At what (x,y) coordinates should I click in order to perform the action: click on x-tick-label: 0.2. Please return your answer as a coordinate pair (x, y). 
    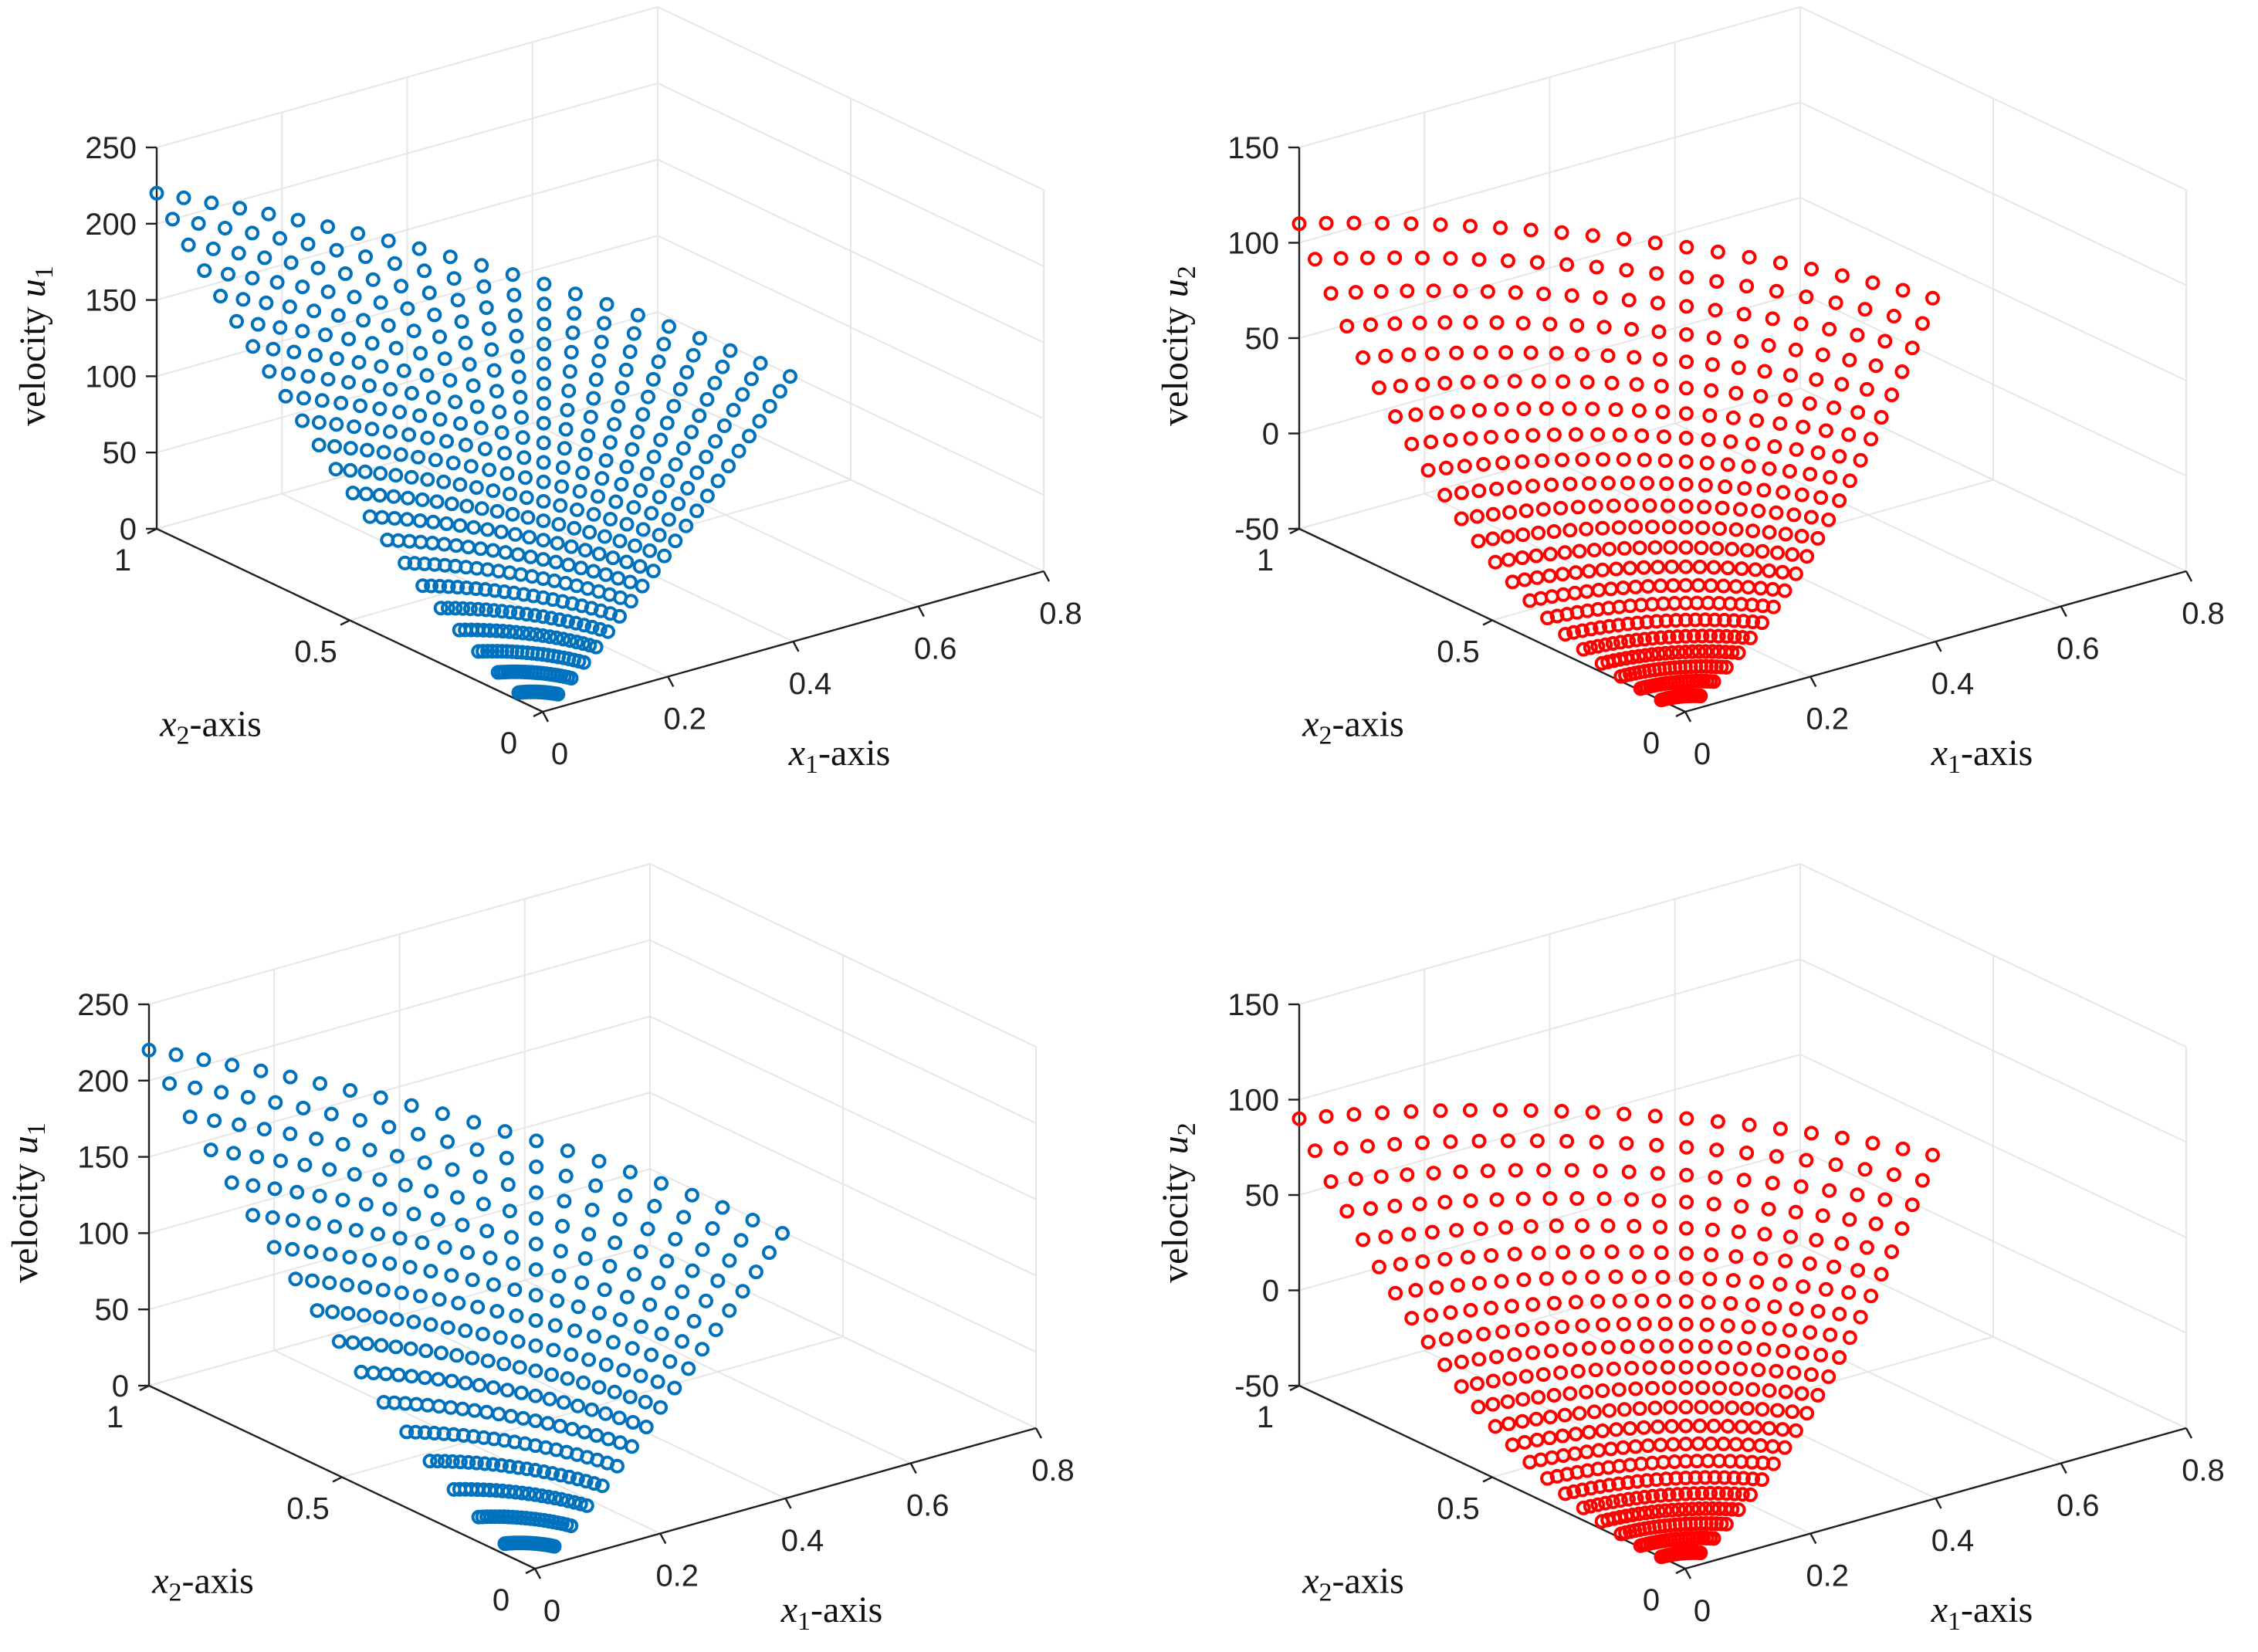
    Looking at the image, I should click on (684, 719).